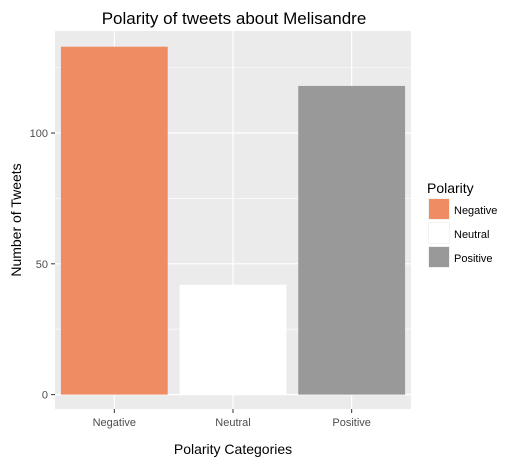 Image resolution: width=527 pixels, height=469 pixels. Describe the element at coordinates (475, 211) in the screenshot. I see `legend-label: Negative` at that location.